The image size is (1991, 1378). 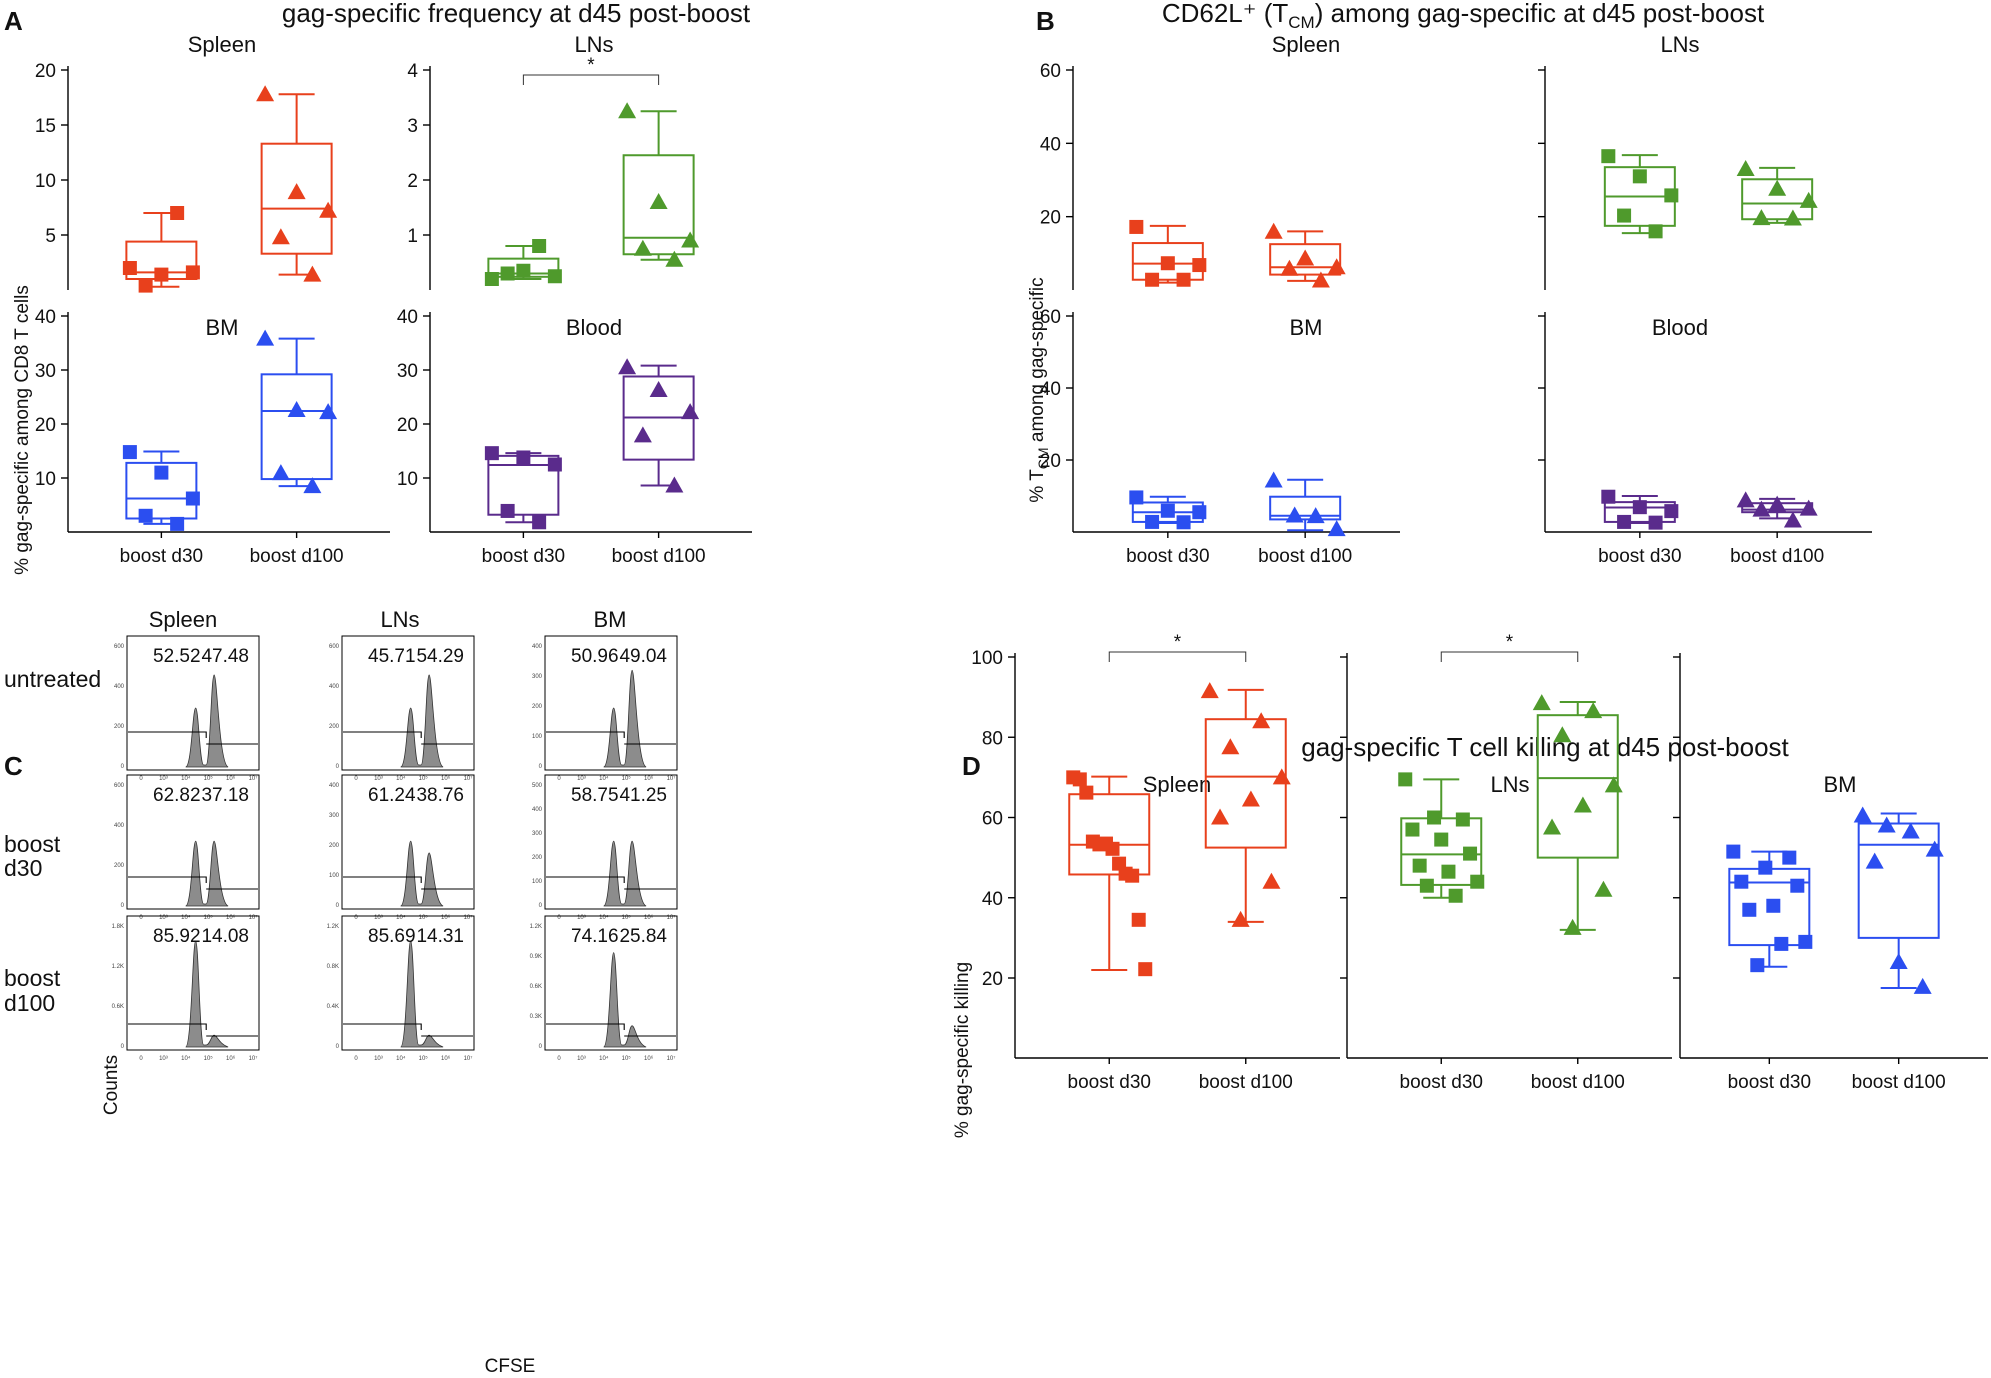 I want to click on chart-B-lns: LNs, so click(x=1678, y=161).